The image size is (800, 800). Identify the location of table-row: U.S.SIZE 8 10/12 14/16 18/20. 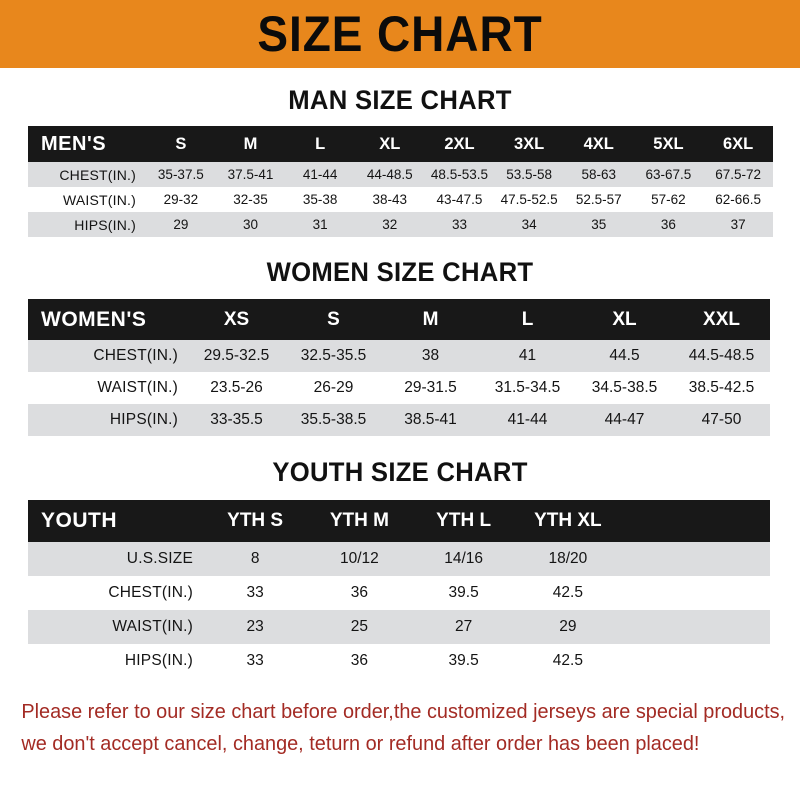
(399, 559).